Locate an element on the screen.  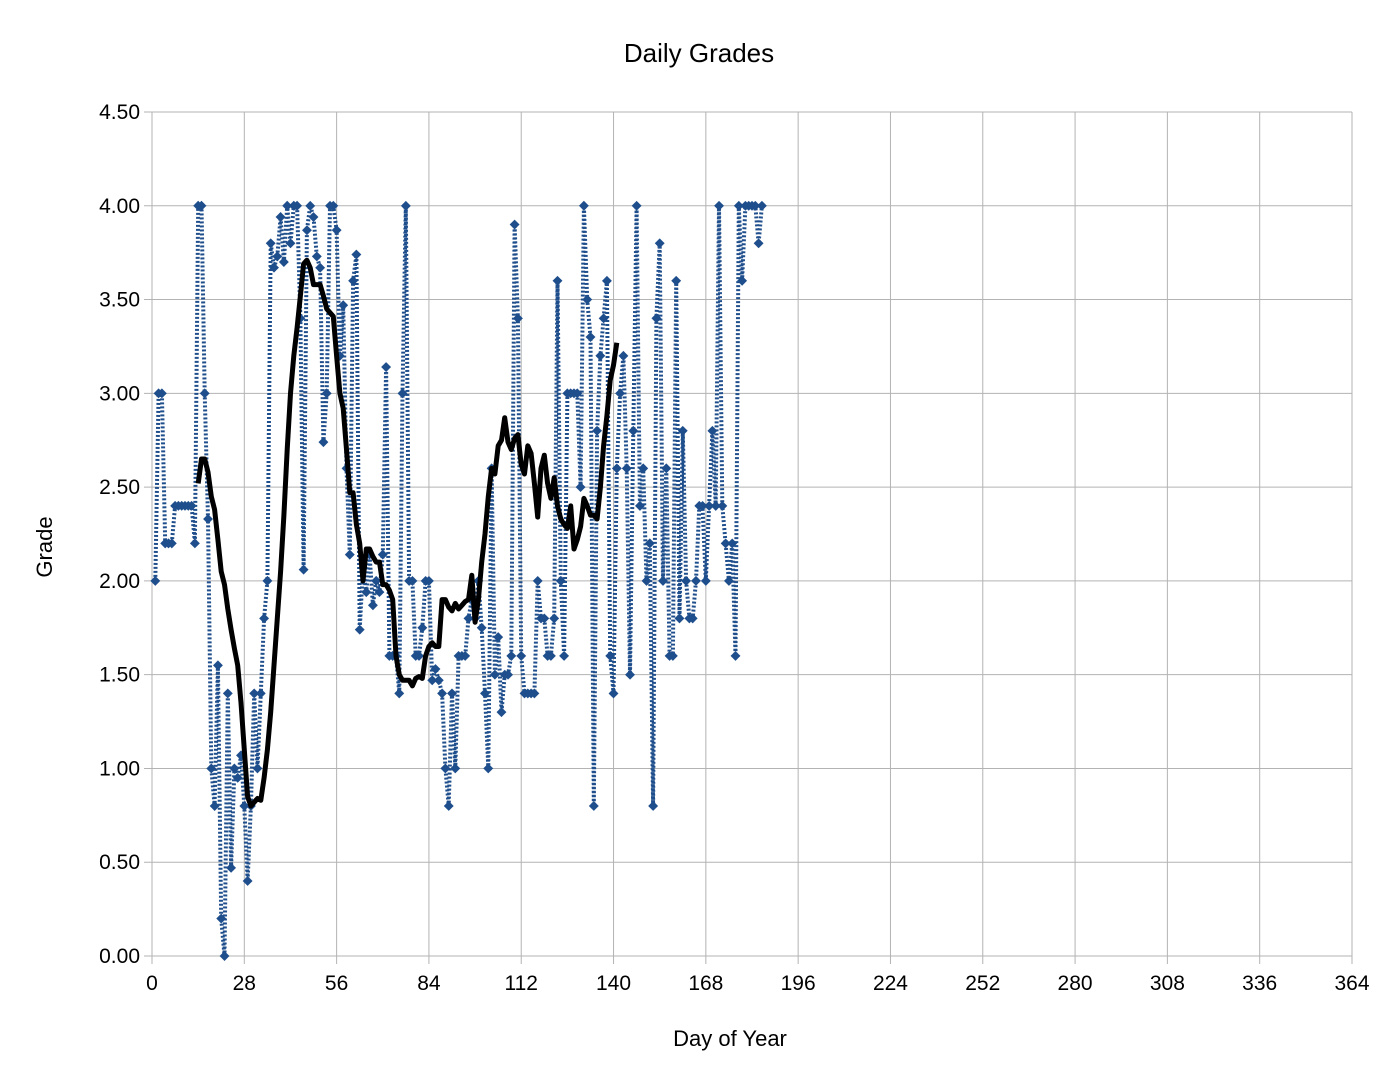
x-tick-label: 28 is located at coordinates (244, 983).